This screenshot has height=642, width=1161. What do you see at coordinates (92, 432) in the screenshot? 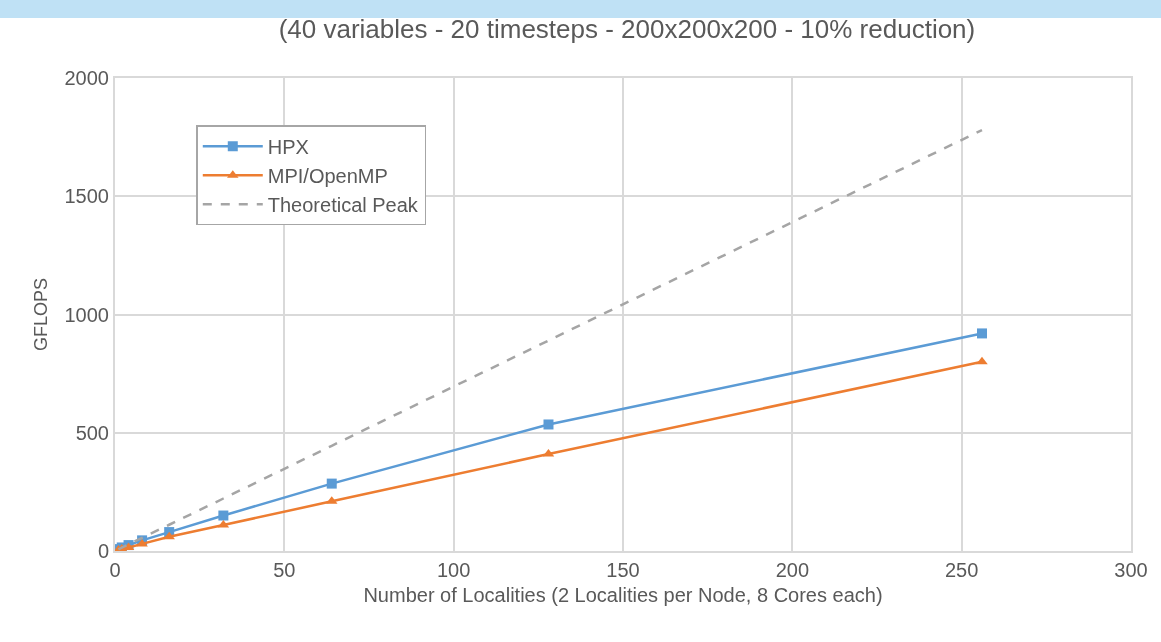
I see `y-tick-label: 500` at bounding box center [92, 432].